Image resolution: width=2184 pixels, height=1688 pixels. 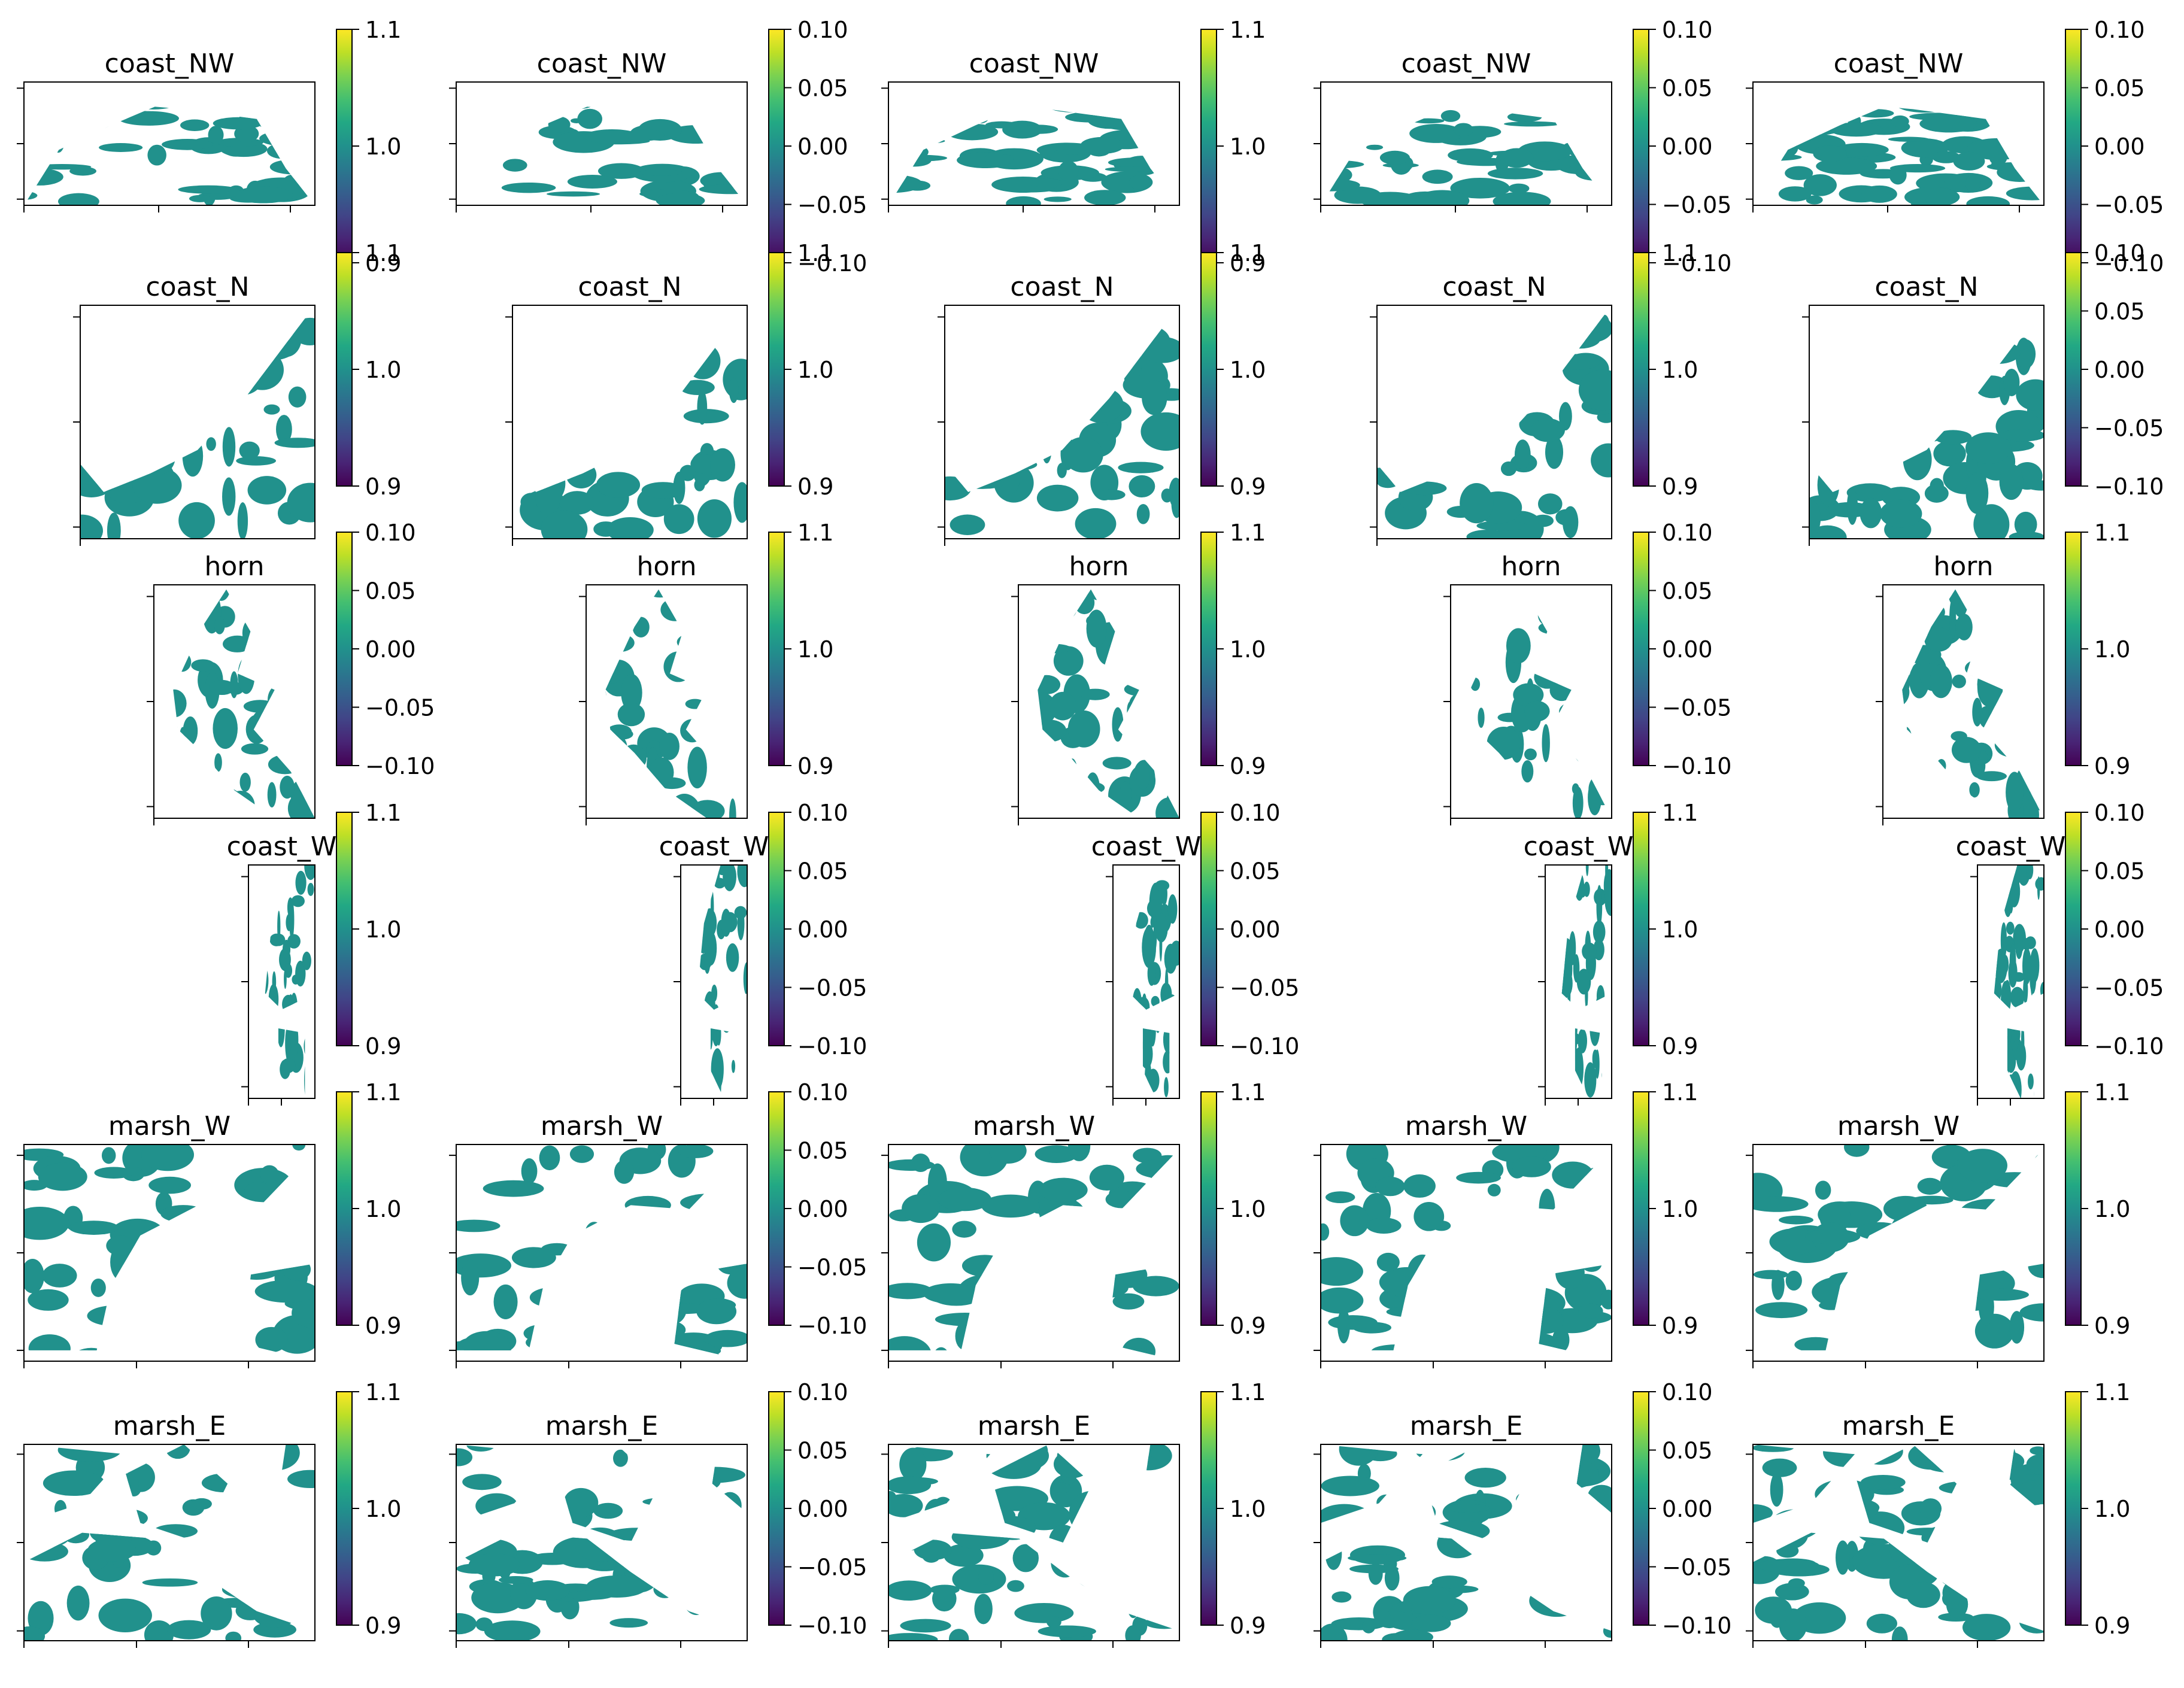 What do you see at coordinates (832, 1326) in the screenshot?
I see `colorbar-tick-label: −0.10` at bounding box center [832, 1326].